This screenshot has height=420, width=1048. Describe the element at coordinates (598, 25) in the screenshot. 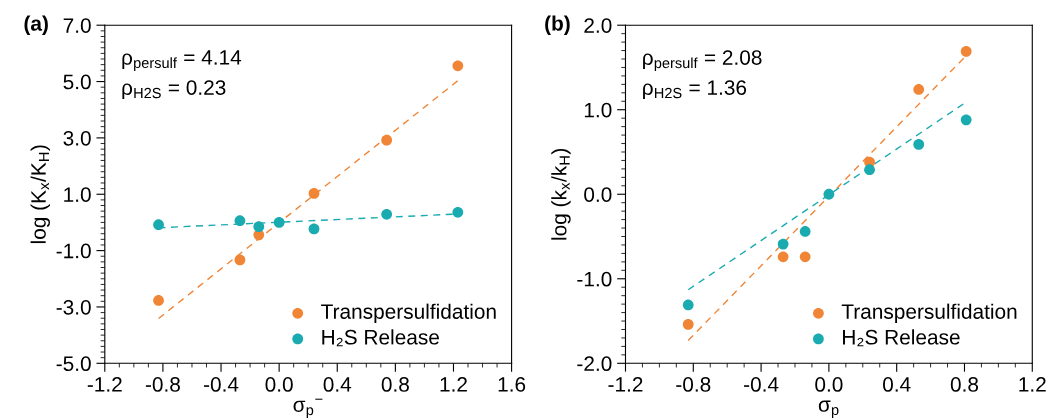

I see `y-tick-label: 2.0` at that location.